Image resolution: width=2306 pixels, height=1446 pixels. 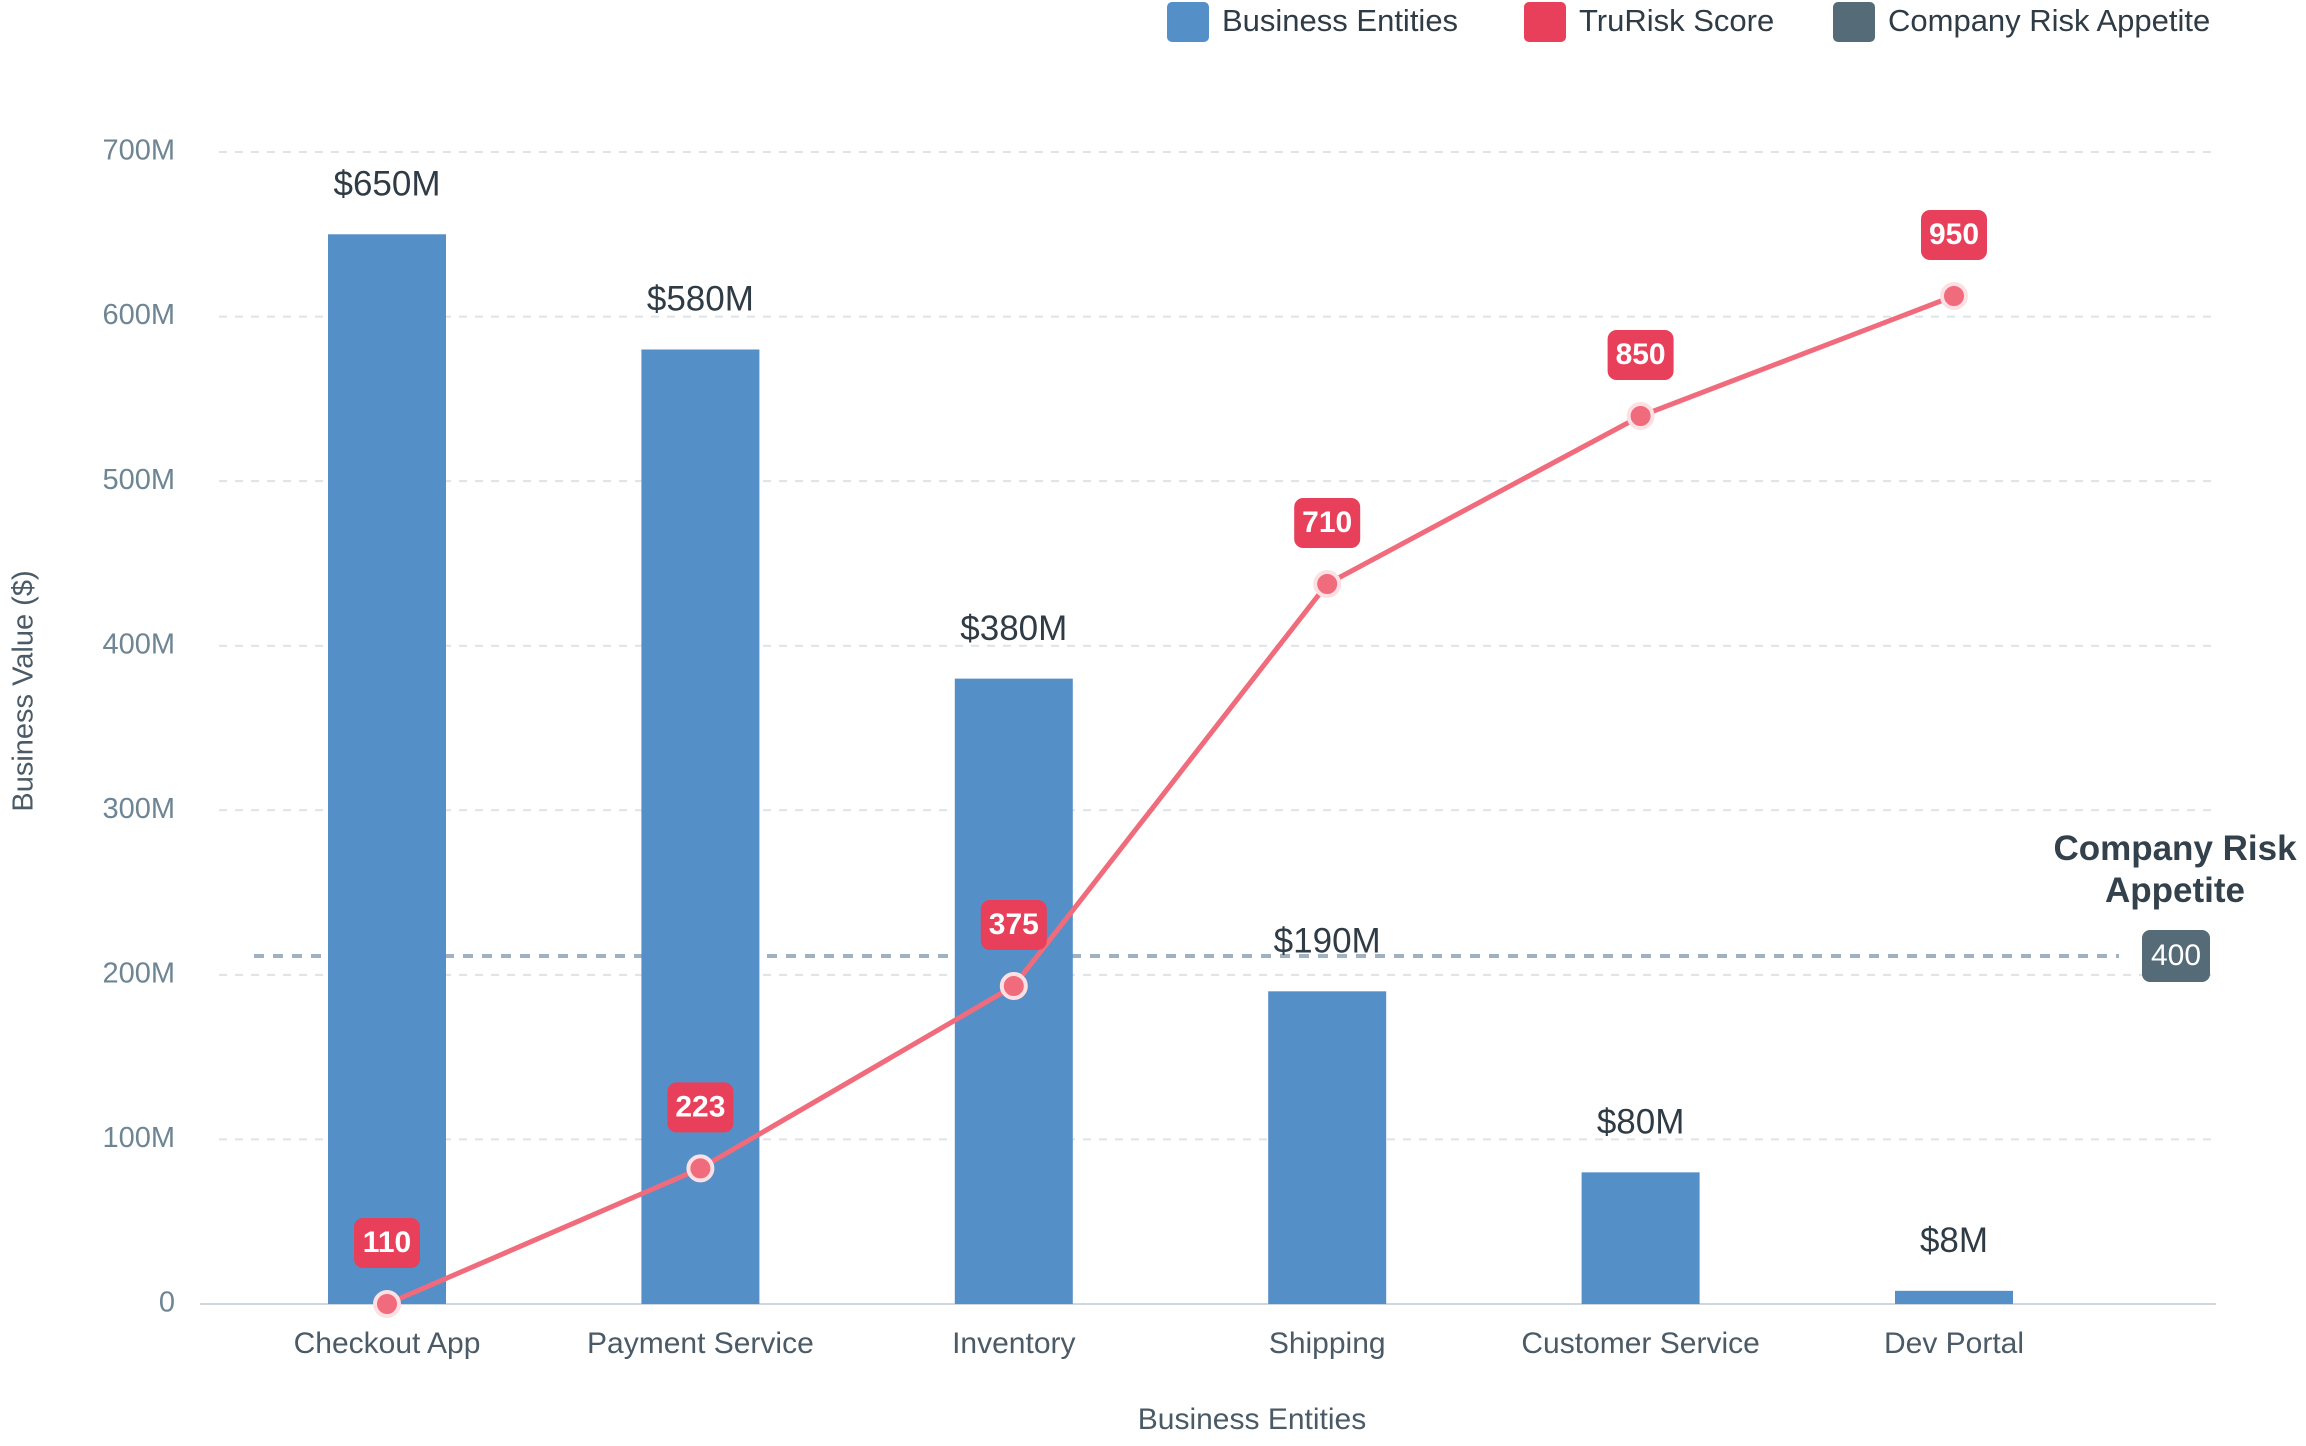 What do you see at coordinates (138, 315) in the screenshot?
I see `y-tick-label: 600M` at bounding box center [138, 315].